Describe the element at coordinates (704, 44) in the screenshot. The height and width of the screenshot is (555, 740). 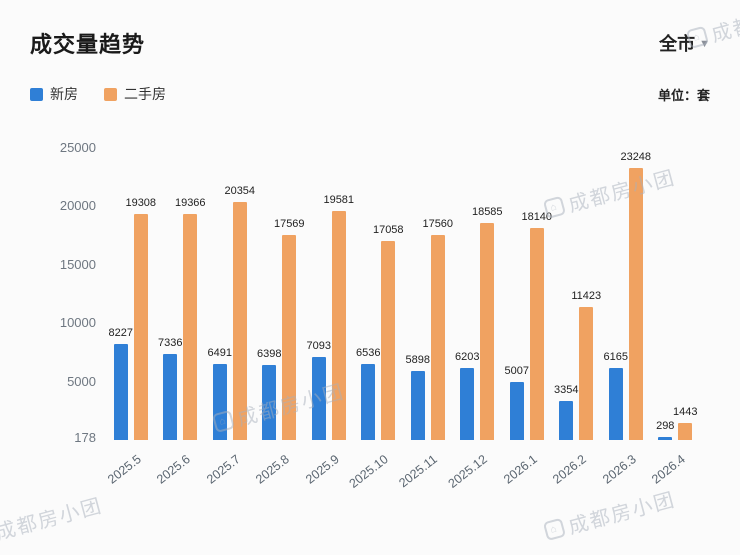
I see `chevron-down-icon: ▼` at that location.